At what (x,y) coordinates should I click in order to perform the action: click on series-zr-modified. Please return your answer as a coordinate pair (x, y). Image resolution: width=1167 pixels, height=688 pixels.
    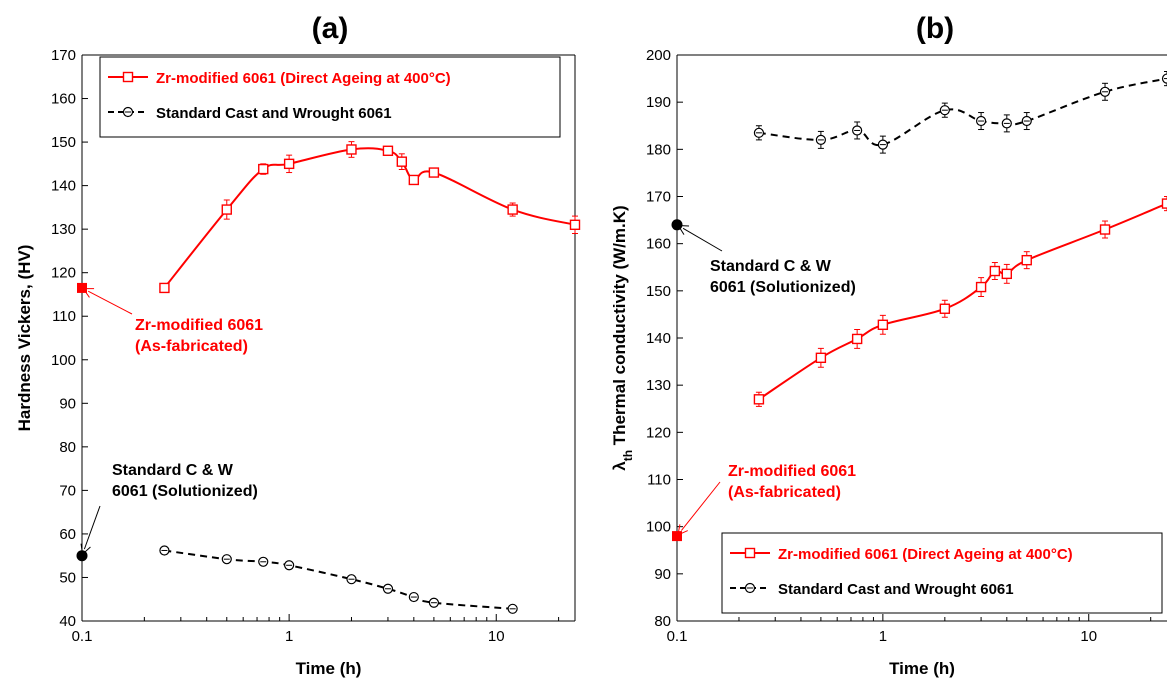
    Looking at the image, I should click on (370, 217).